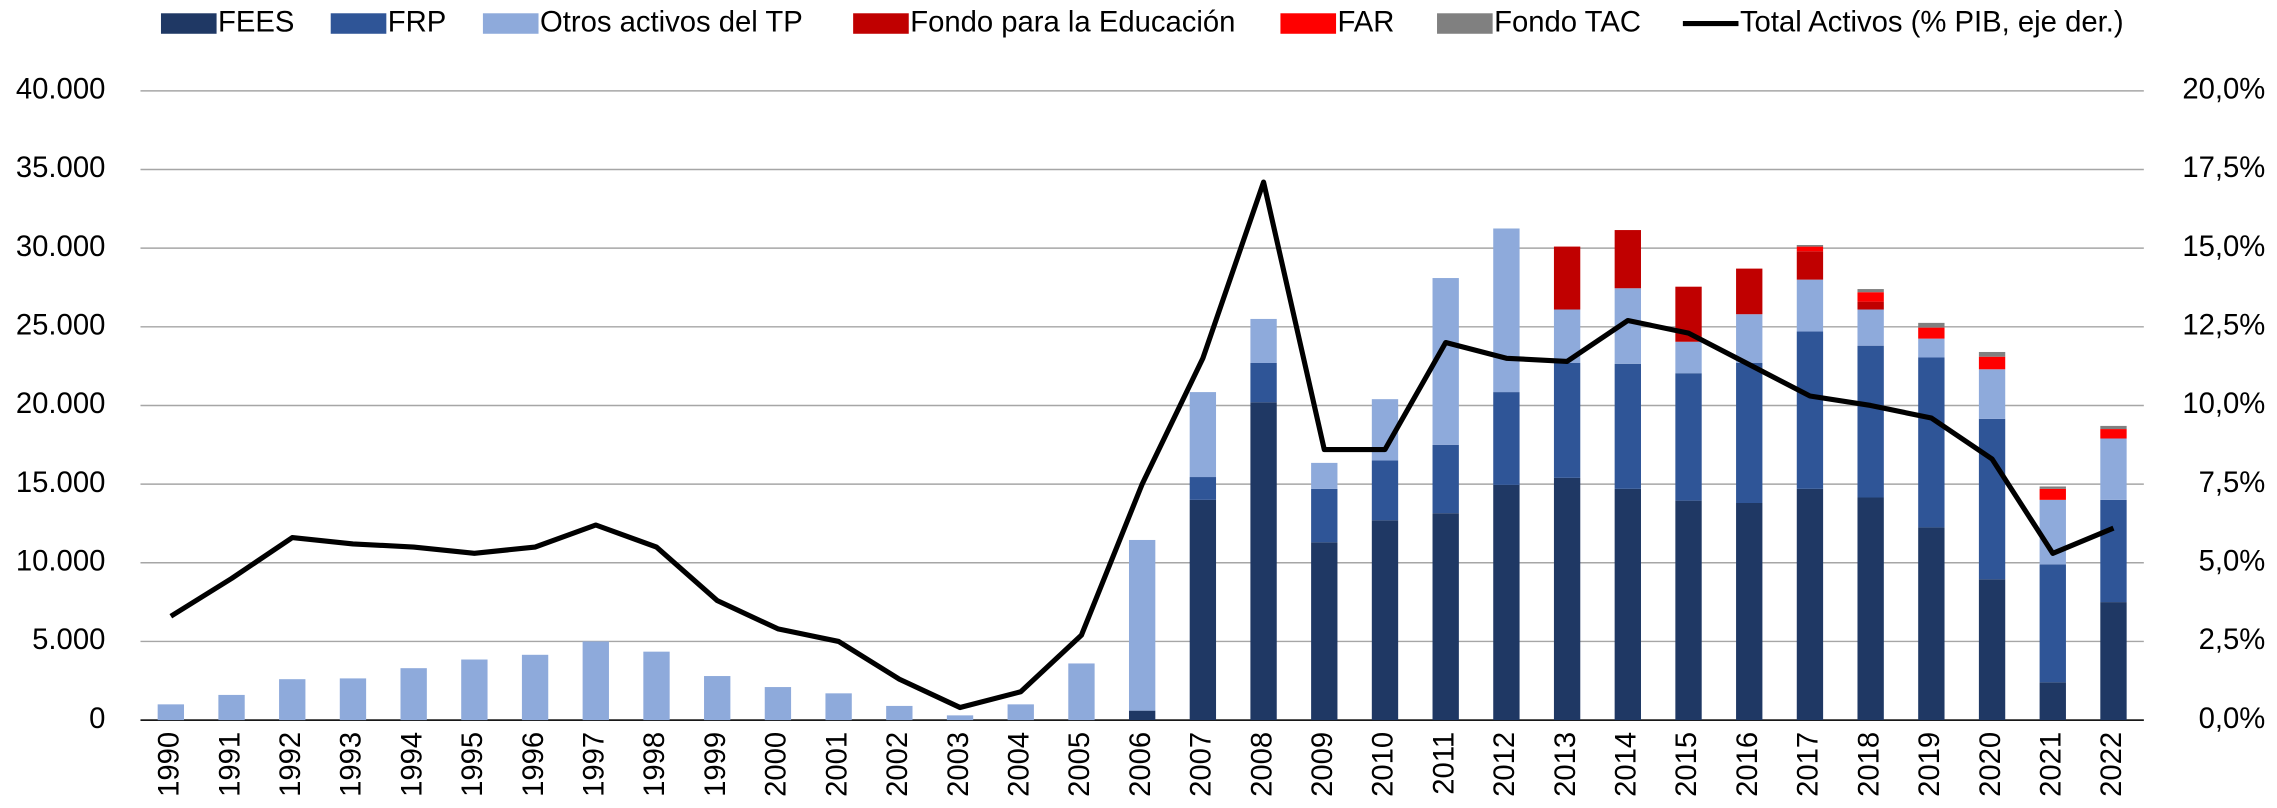  Describe the element at coordinates (473, 764) in the screenshot. I see `x-tick-label: 1995` at that location.